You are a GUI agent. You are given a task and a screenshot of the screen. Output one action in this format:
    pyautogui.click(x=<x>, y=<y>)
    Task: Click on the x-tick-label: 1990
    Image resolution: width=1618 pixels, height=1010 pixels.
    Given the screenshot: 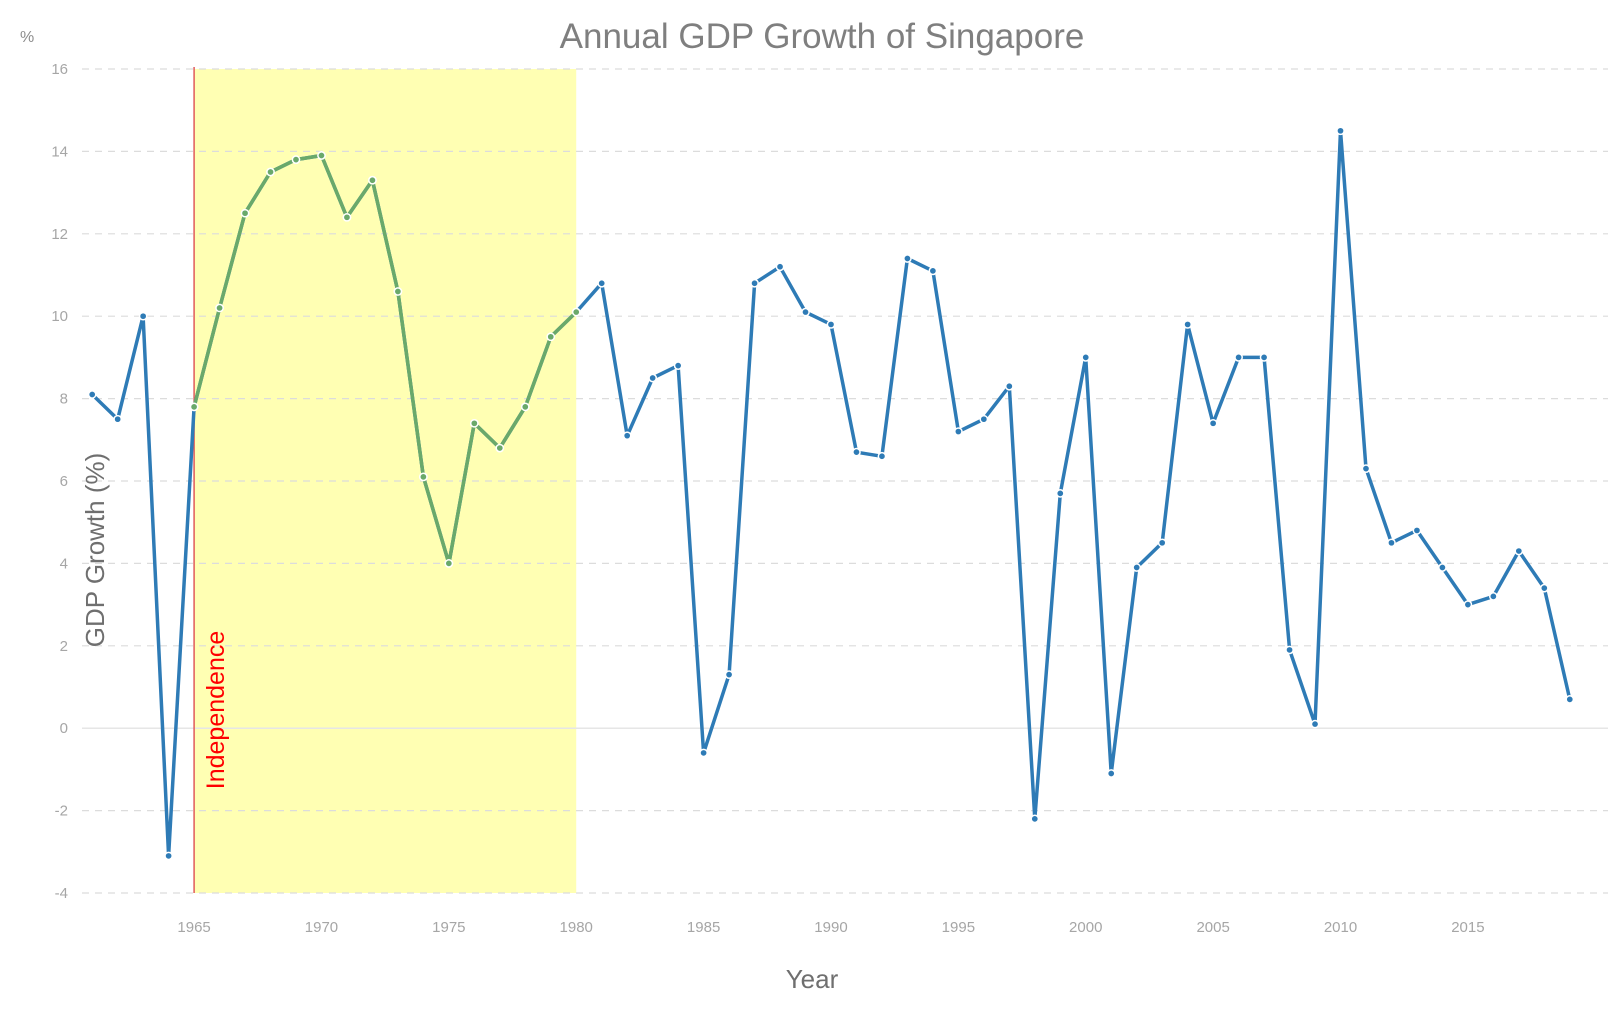 What is the action you would take?
    pyautogui.click(x=830, y=927)
    